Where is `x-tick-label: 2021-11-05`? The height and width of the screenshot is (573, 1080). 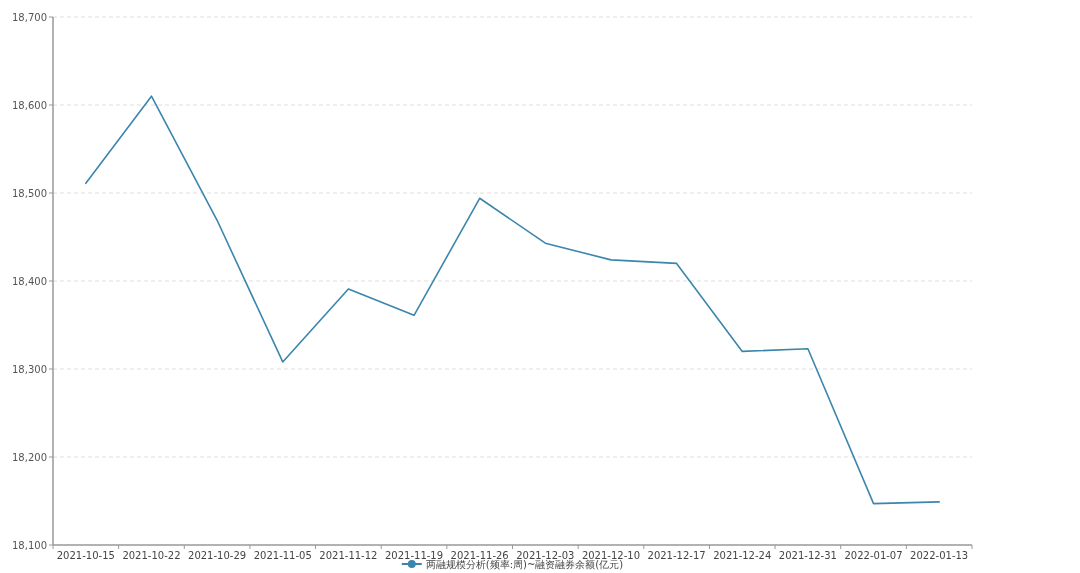 x-tick-label: 2021-11-05 is located at coordinates (282, 555).